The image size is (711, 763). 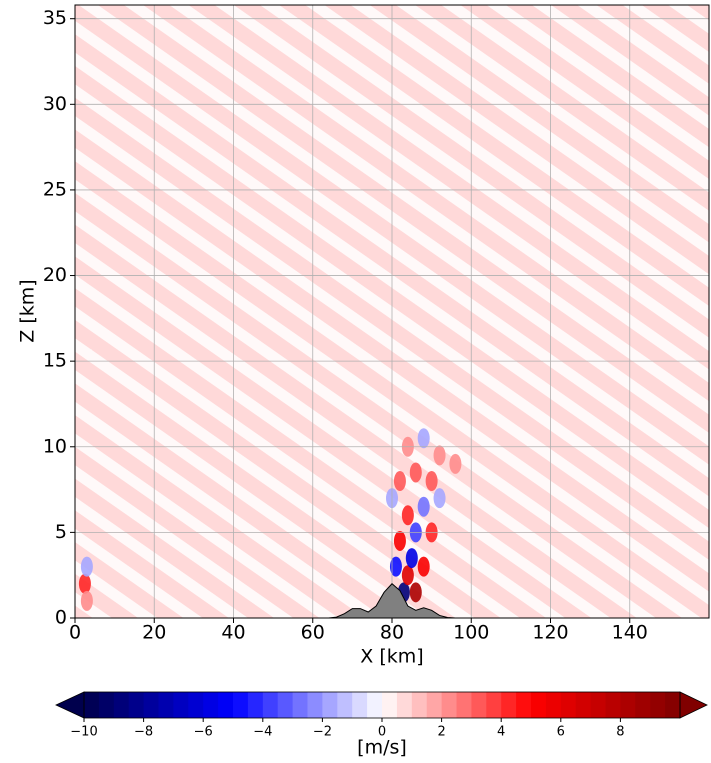 What do you see at coordinates (322, 732) in the screenshot?
I see `colorbar-tick-label: −2` at bounding box center [322, 732].